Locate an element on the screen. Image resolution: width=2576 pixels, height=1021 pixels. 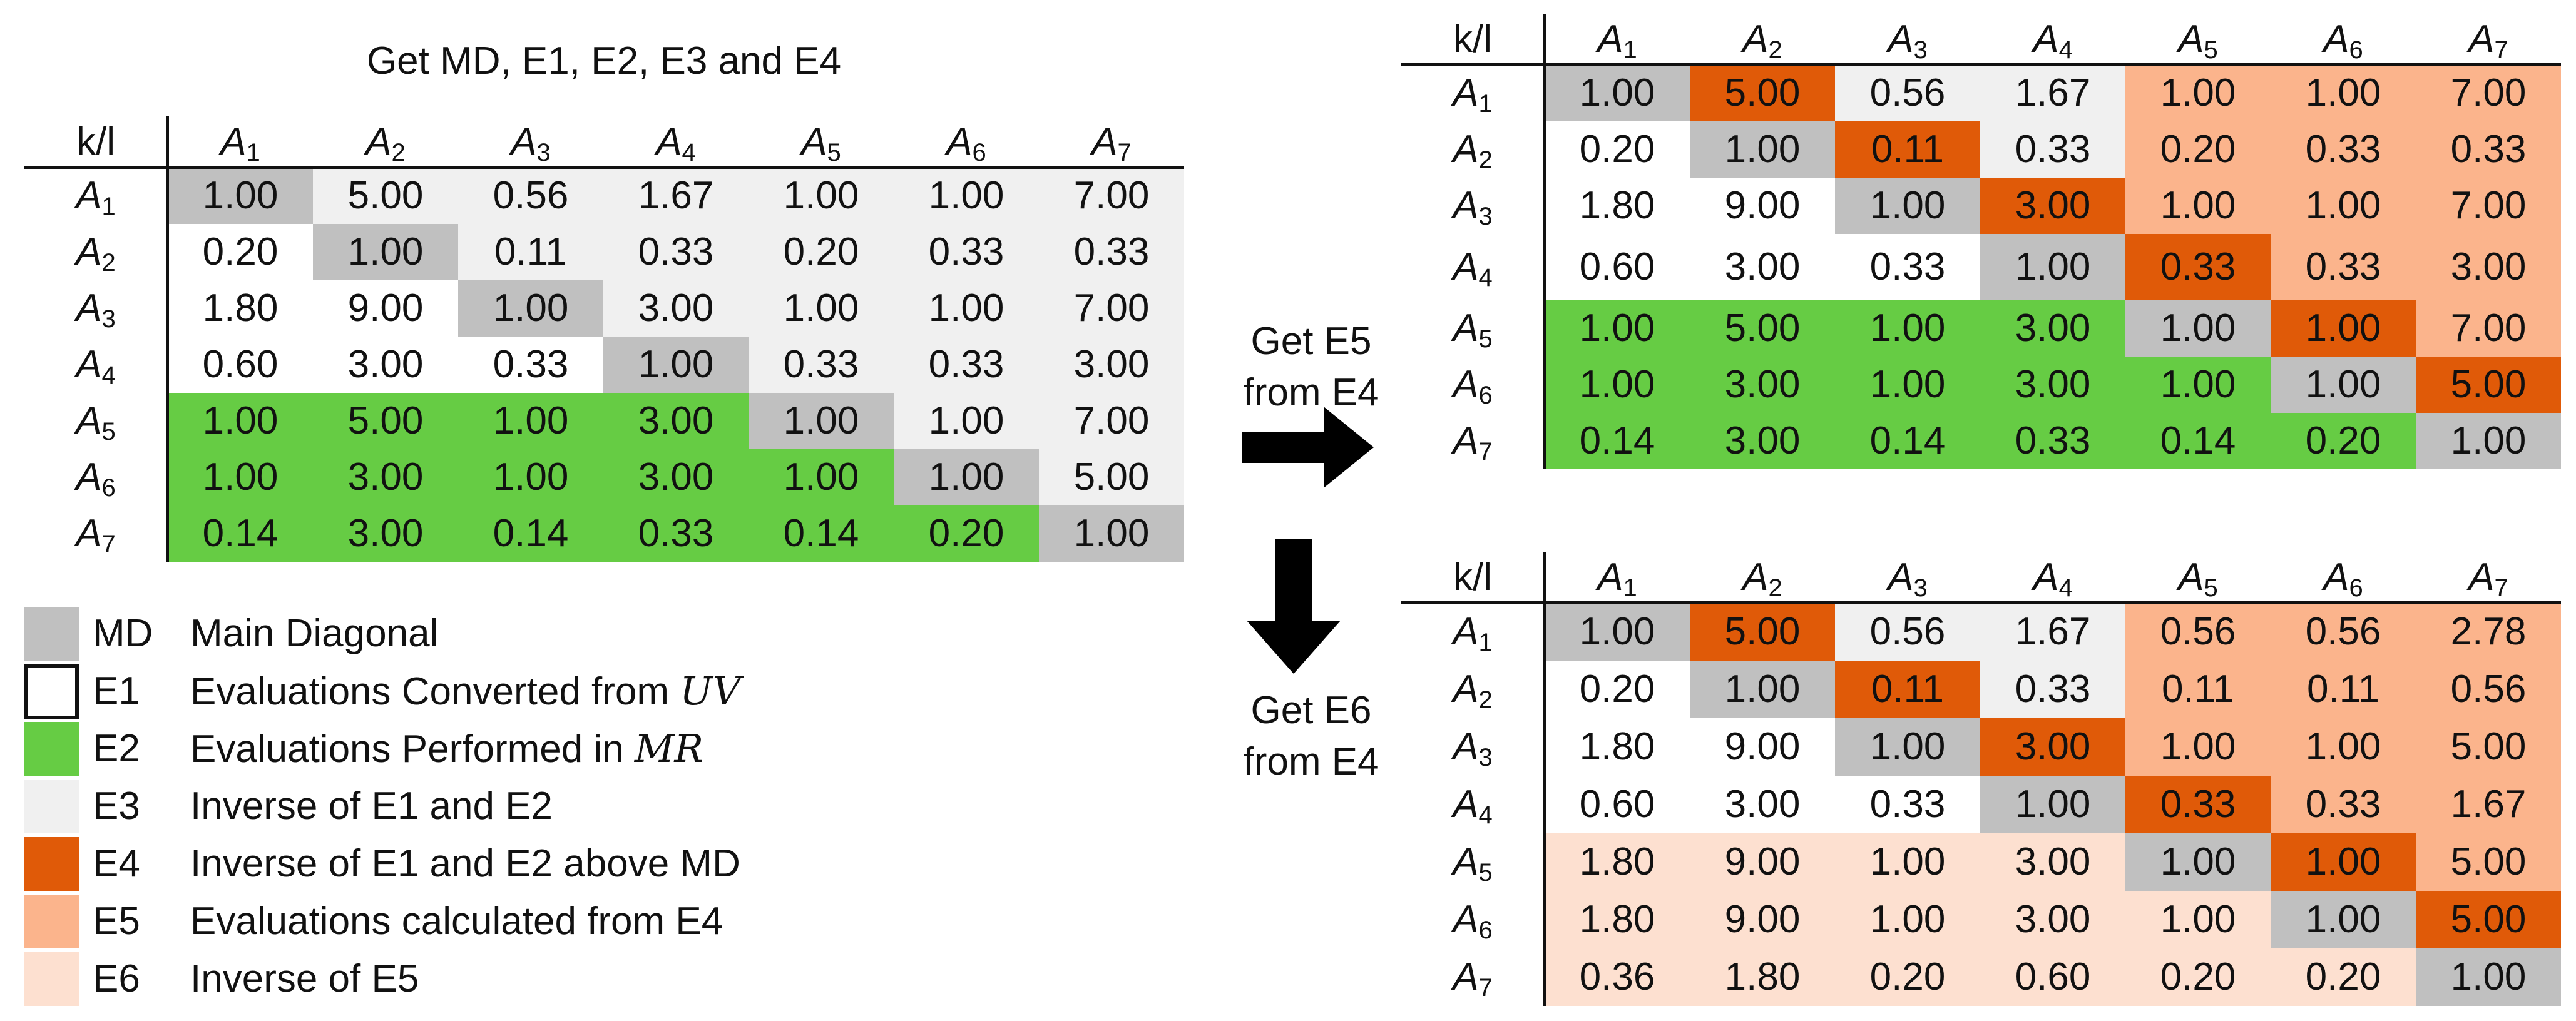
header-divider is located at coordinates (1981, 64).